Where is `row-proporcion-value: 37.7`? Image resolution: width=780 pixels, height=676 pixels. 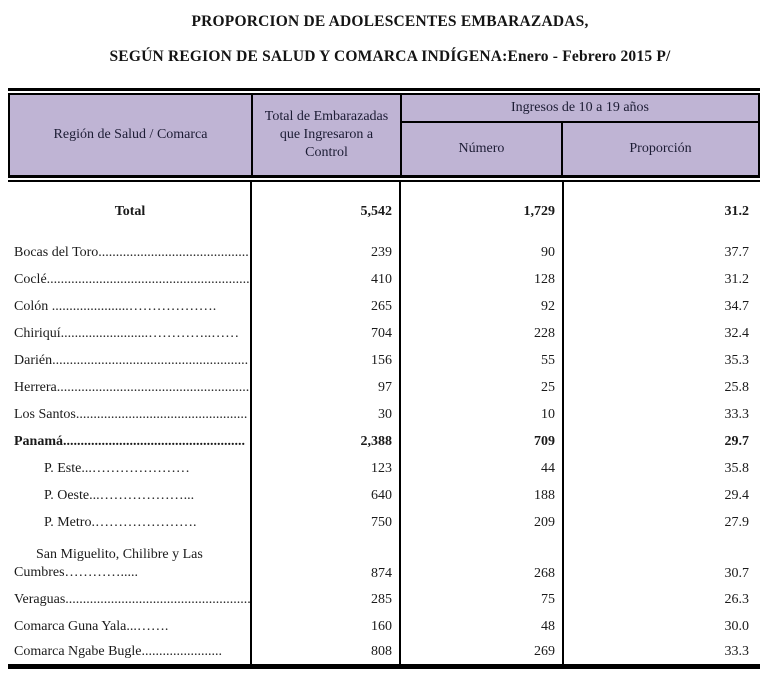
row-proporcion-value: 37.7 is located at coordinates (737, 252).